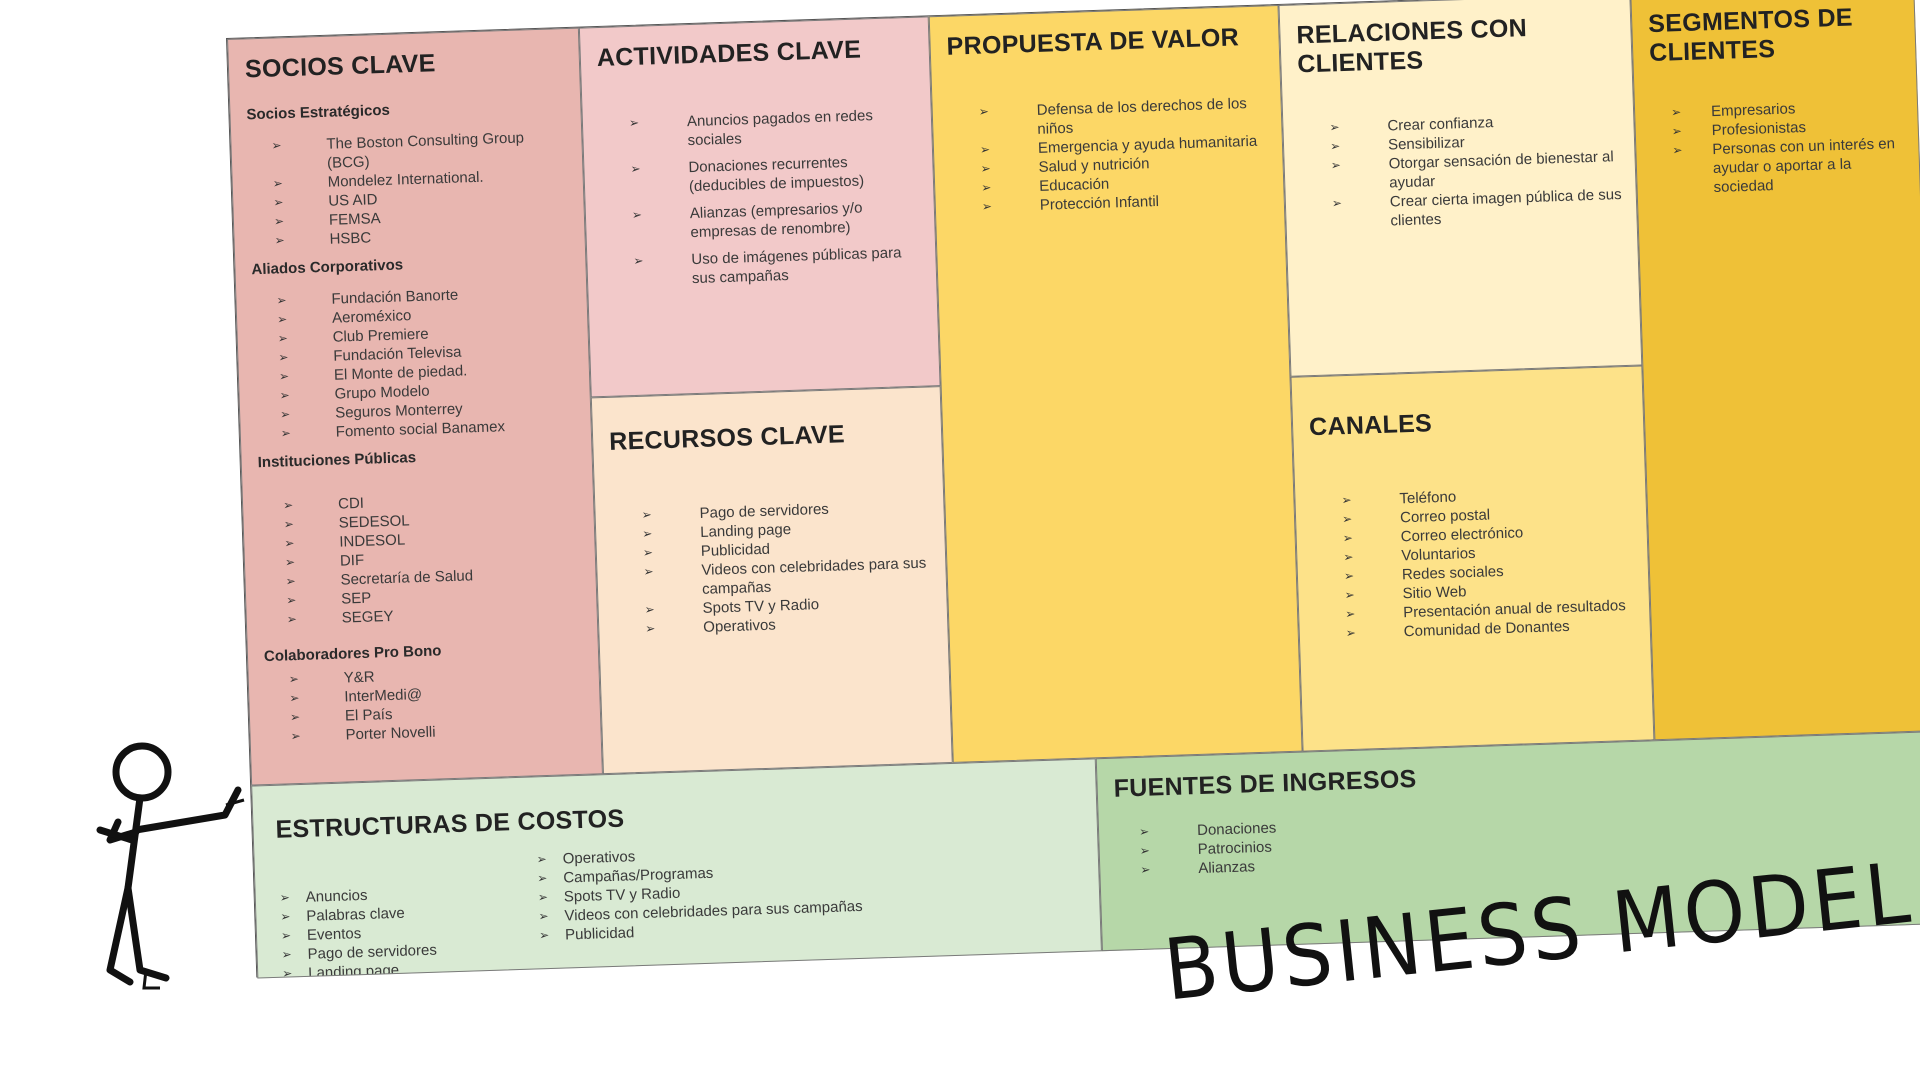 This screenshot has height=1080, width=1920. What do you see at coordinates (727, 438) in the screenshot?
I see `recursos-clave-heading: RECURSOS CLAVE` at bounding box center [727, 438].